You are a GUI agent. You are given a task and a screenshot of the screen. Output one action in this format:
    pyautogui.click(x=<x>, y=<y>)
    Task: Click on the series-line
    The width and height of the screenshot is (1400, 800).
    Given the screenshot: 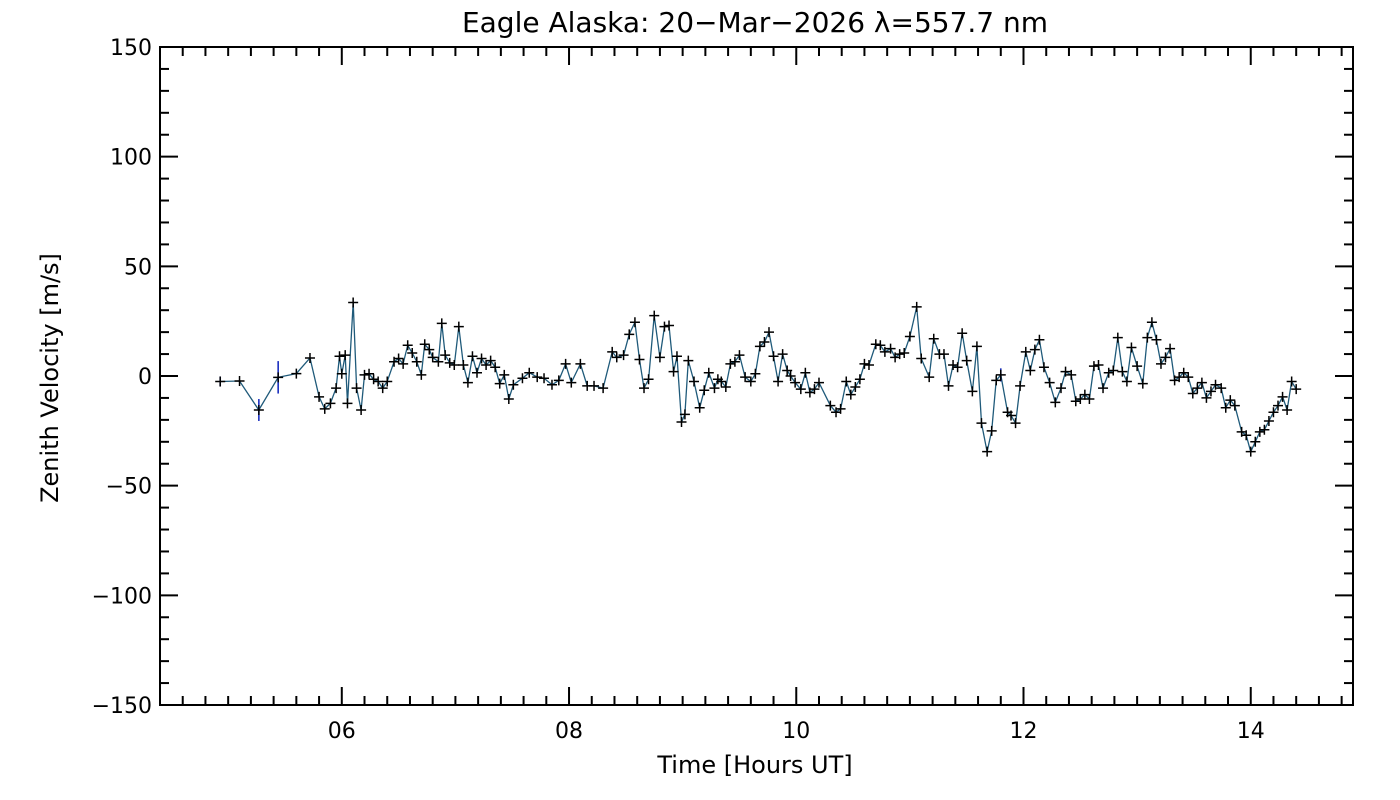 What is the action you would take?
    pyautogui.click(x=758, y=378)
    